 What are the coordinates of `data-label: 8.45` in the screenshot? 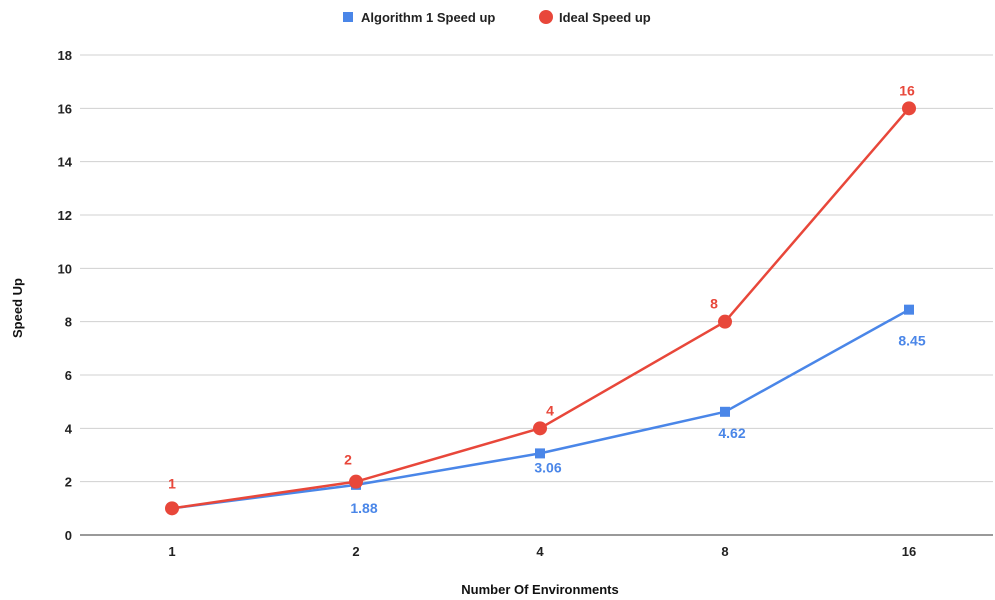 It's located at (911, 341).